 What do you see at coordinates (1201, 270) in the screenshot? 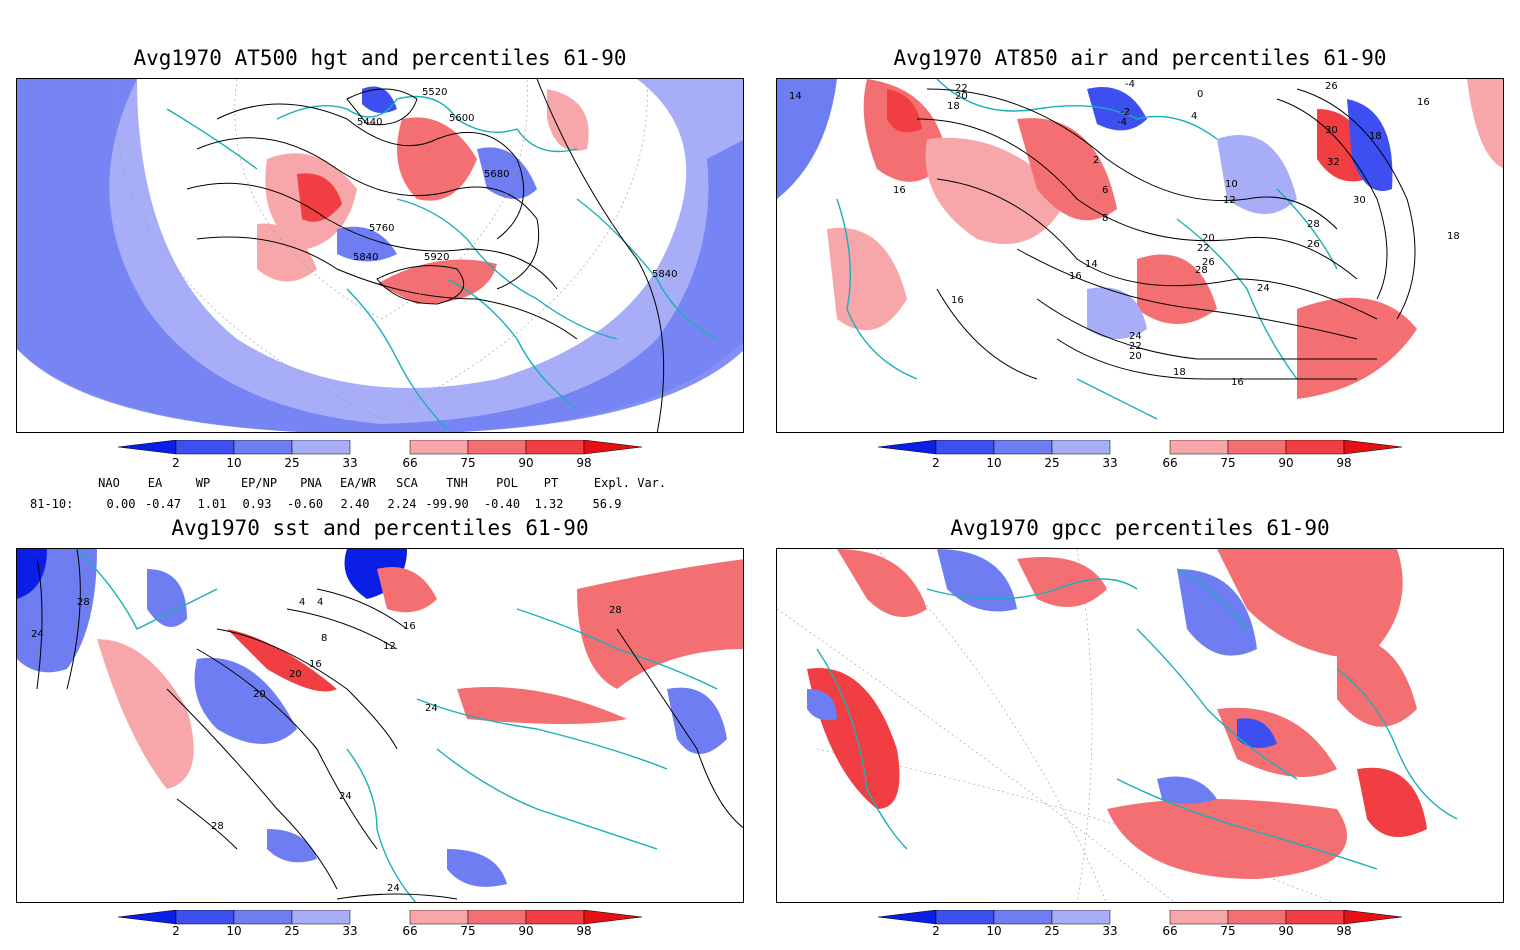
I see `svg-text: 28` at bounding box center [1201, 270].